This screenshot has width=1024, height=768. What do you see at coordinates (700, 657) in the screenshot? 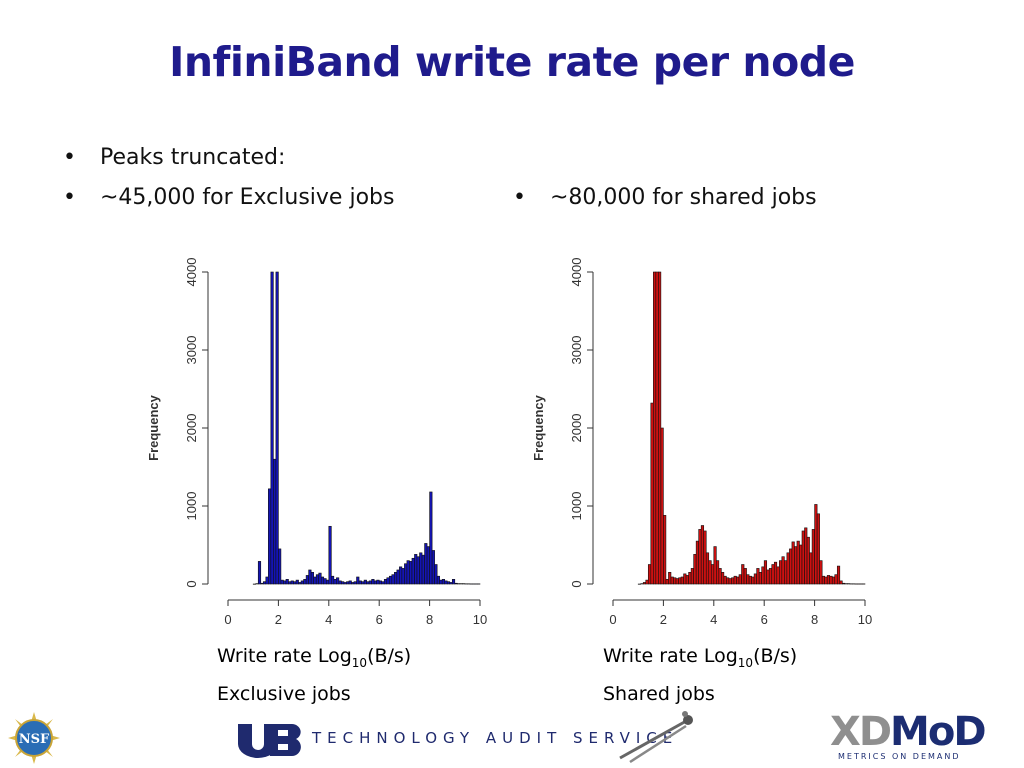
I see `caption-line1: Write rate Log10(B/s)` at bounding box center [700, 657].